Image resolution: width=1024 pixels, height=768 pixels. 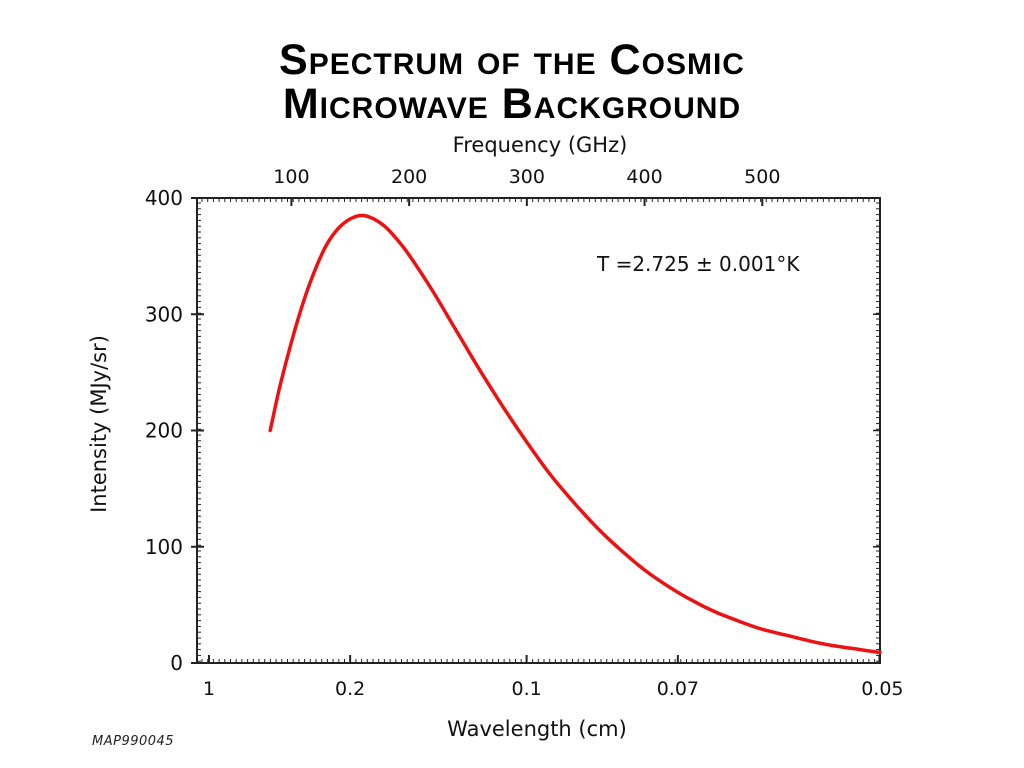 What do you see at coordinates (409, 177) in the screenshot?
I see `top-x-tick-label: 200` at bounding box center [409, 177].